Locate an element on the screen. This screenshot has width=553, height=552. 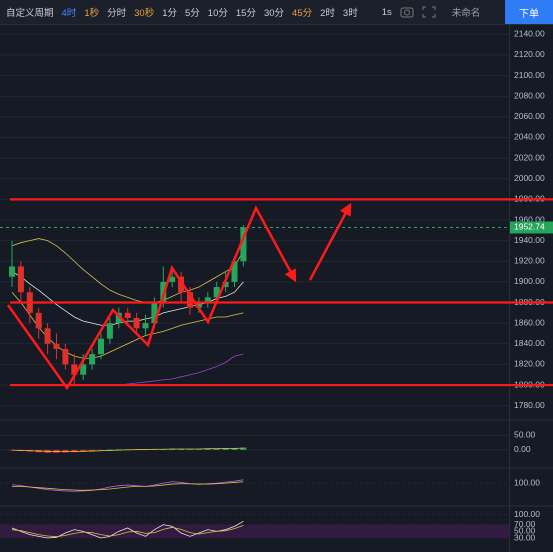
y-tick-label: 2020.00 is located at coordinates (529, 157).